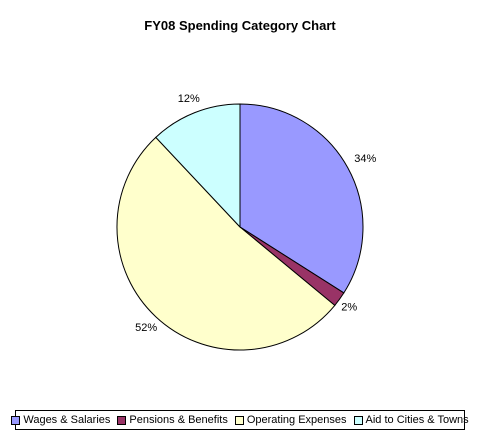  Describe the element at coordinates (189, 99) in the screenshot. I see `data-label: 12%` at that location.